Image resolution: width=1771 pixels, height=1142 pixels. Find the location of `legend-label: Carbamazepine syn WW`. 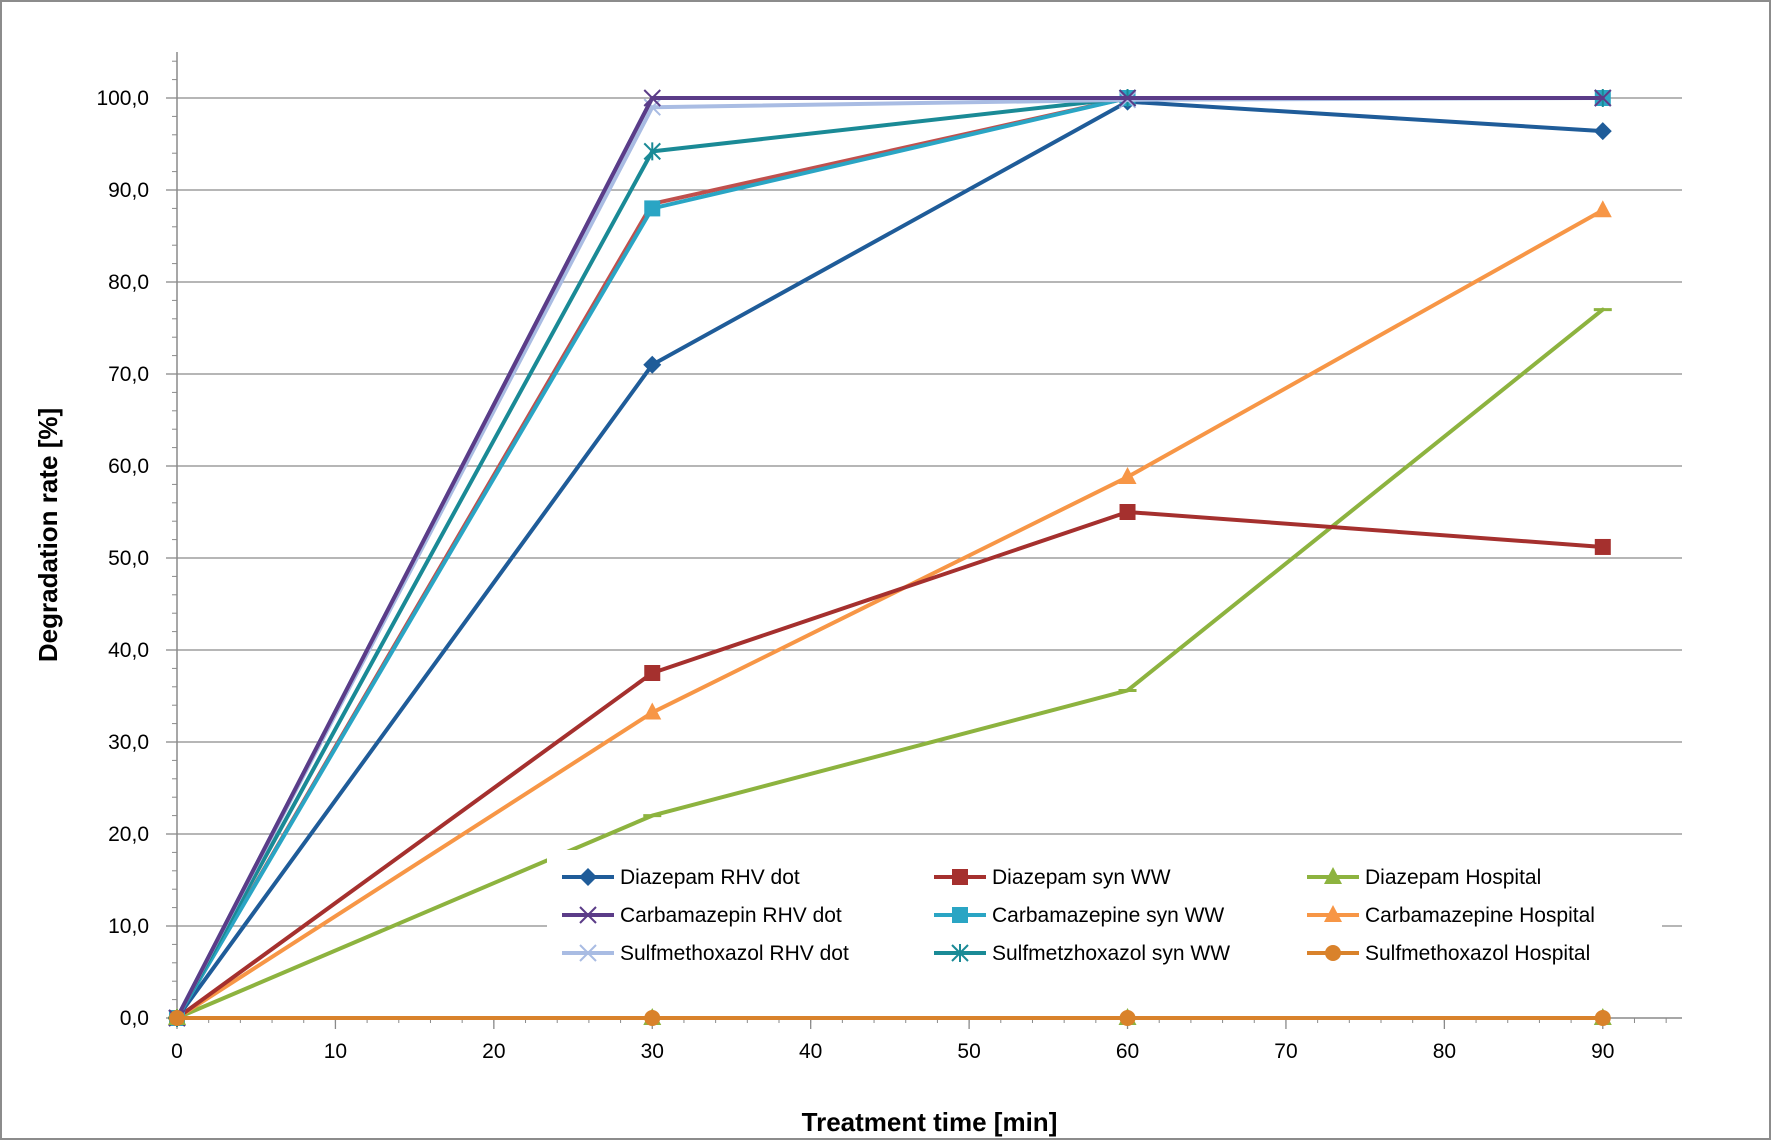

legend-label: Carbamazepine syn WW is located at coordinates (1108, 915).